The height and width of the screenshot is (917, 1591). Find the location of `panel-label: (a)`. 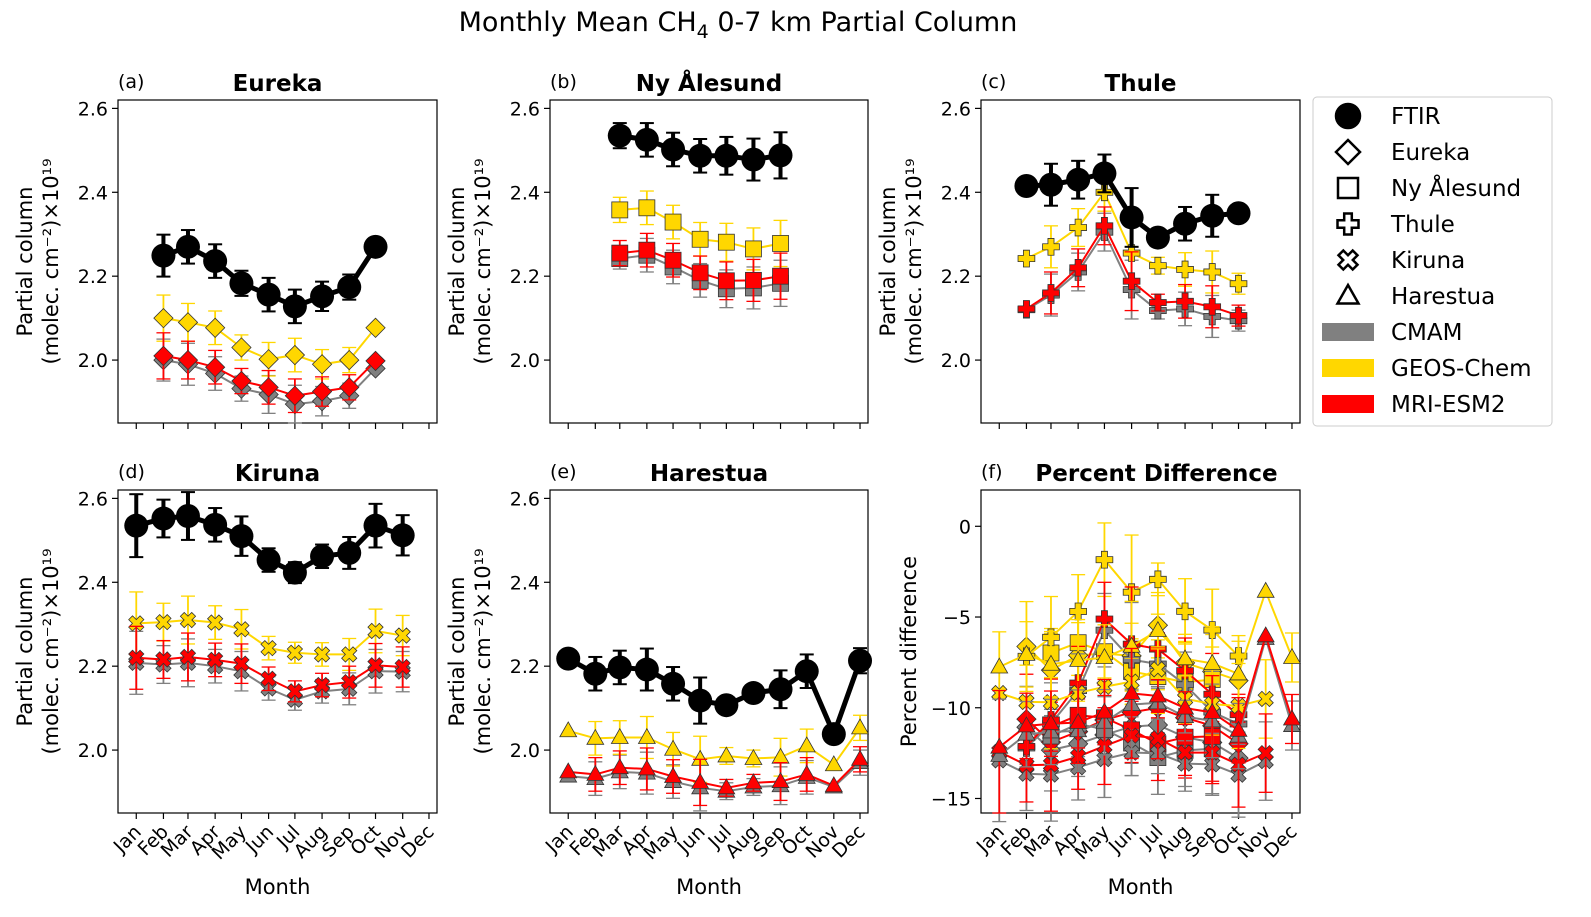

panel-label: (a) is located at coordinates (131, 82).